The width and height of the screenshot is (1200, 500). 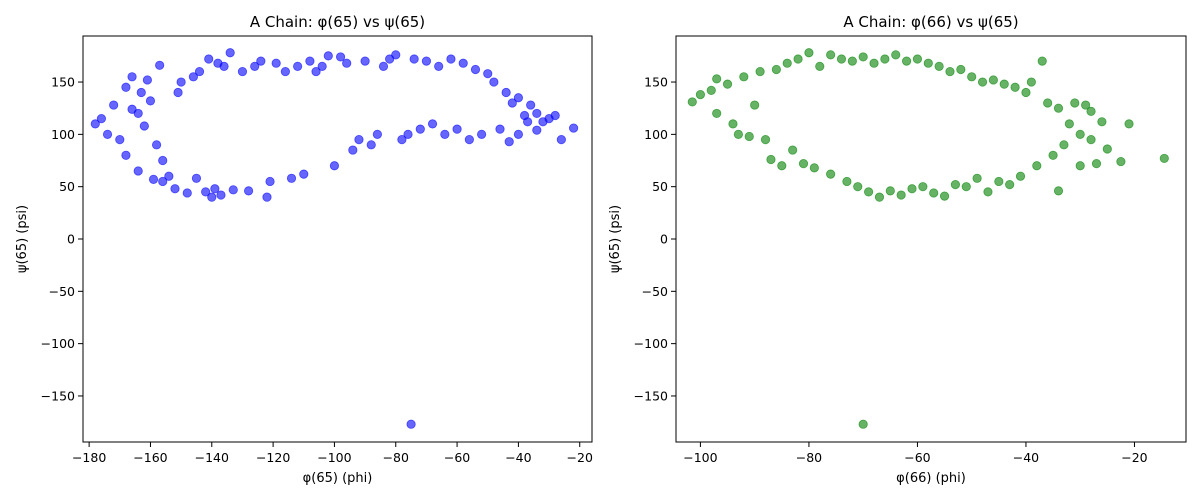 What do you see at coordinates (1026, 457) in the screenshot?
I see `x-tick-label: −40` at bounding box center [1026, 457].